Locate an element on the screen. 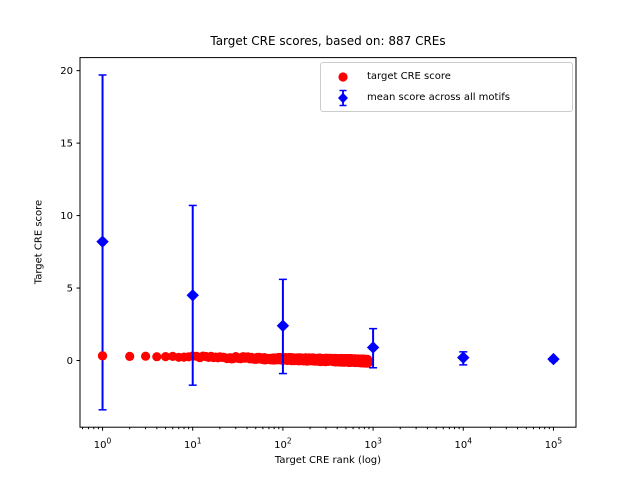 Image resolution: width=640 pixels, height=480 pixels. svg-text: 10 is located at coordinates (66, 216).